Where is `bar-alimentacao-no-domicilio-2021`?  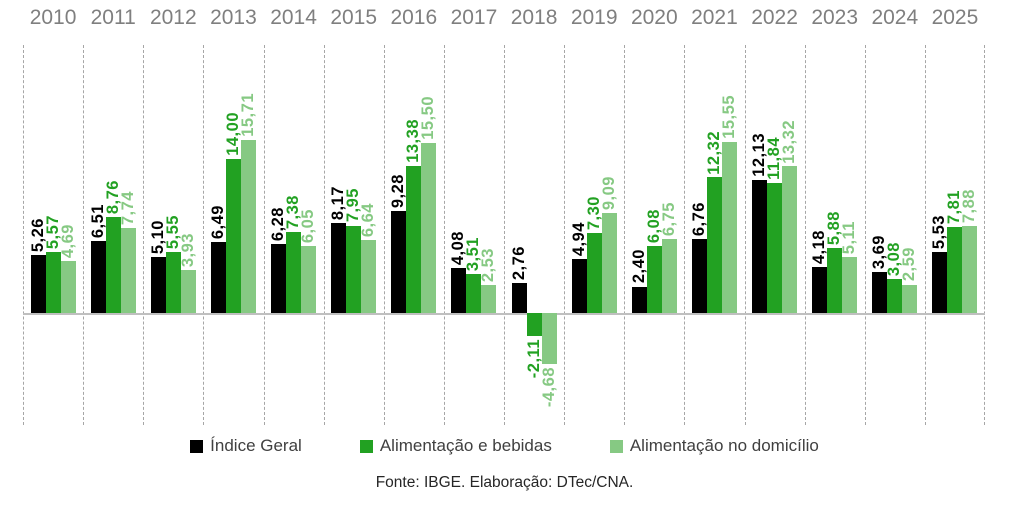
bar-alimentacao-no-domicilio-2021 is located at coordinates (729, 227).